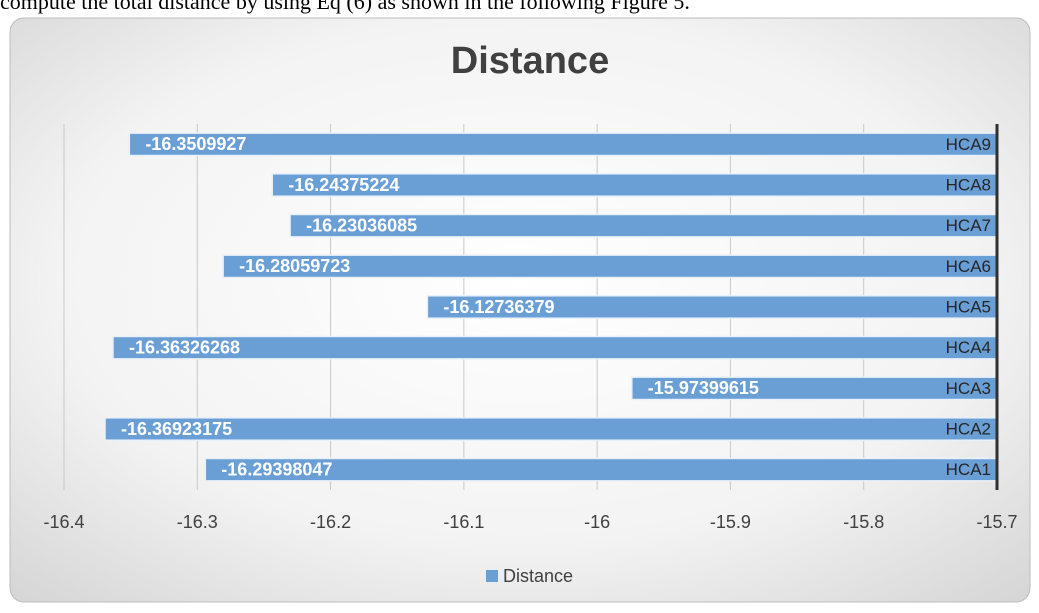 The height and width of the screenshot is (613, 1039). I want to click on category-label: HCA7, so click(968, 225).